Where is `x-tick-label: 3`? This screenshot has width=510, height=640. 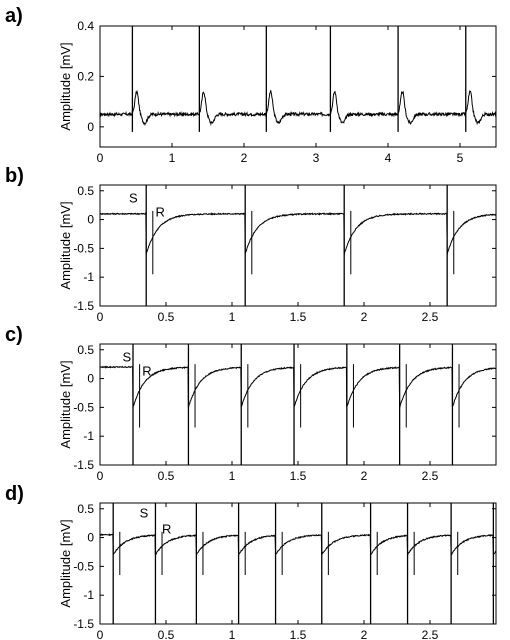
x-tick-label: 3 is located at coordinates (316, 158).